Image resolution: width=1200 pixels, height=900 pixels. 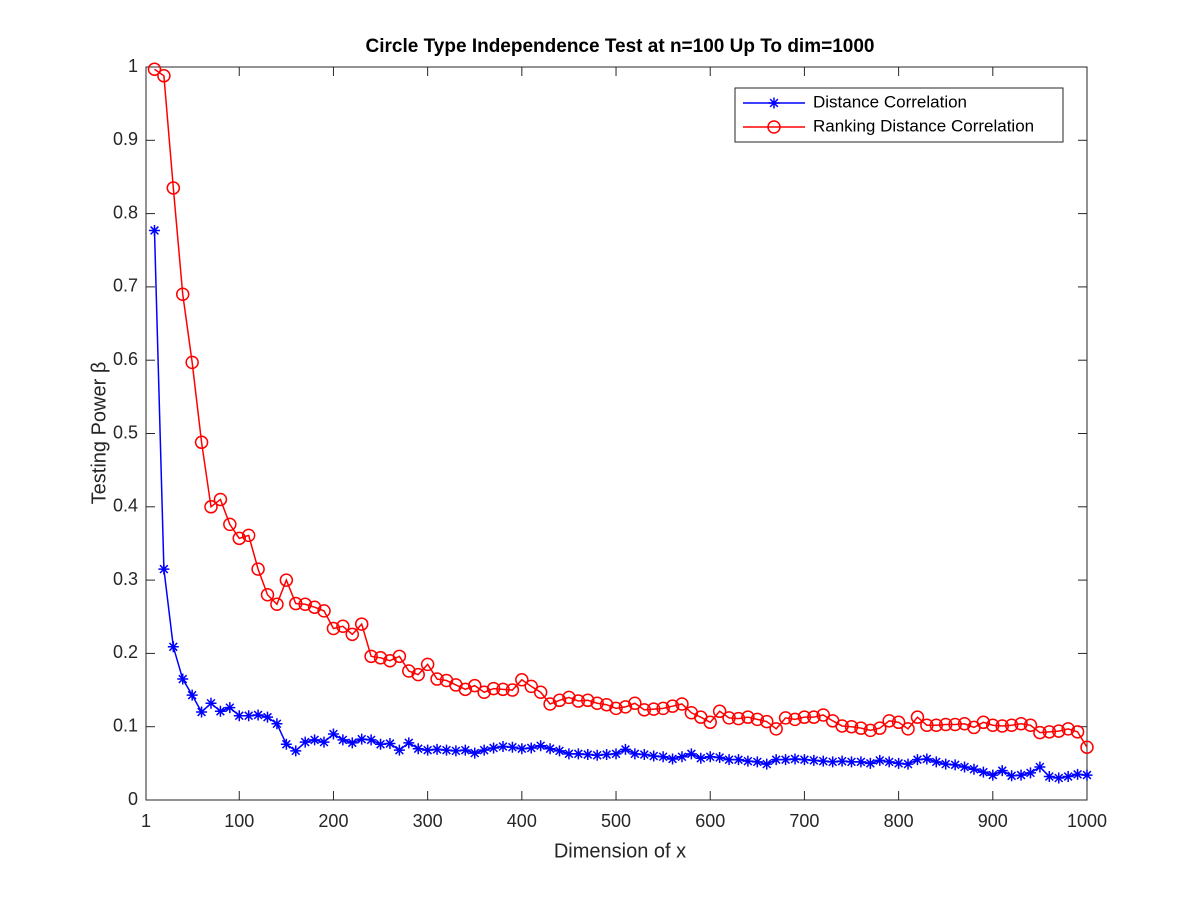 I want to click on x-tick-label: 1000, so click(x=1087, y=821).